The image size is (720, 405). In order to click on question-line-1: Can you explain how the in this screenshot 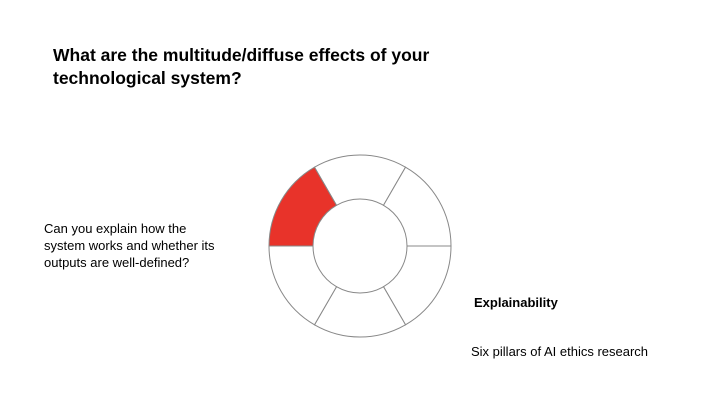, I will do `click(115, 228)`.